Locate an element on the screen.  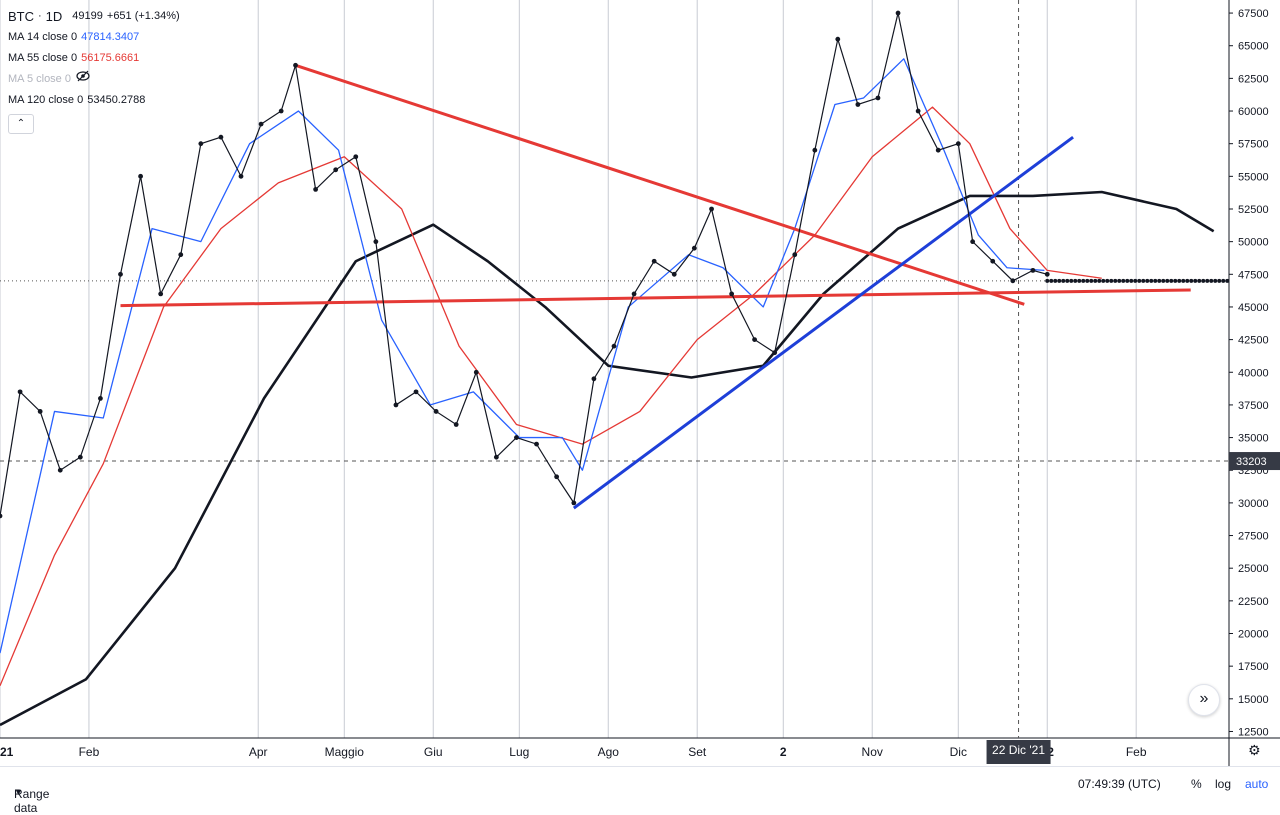
collapse-legend-button: ⌃ is located at coordinates (21, 124).